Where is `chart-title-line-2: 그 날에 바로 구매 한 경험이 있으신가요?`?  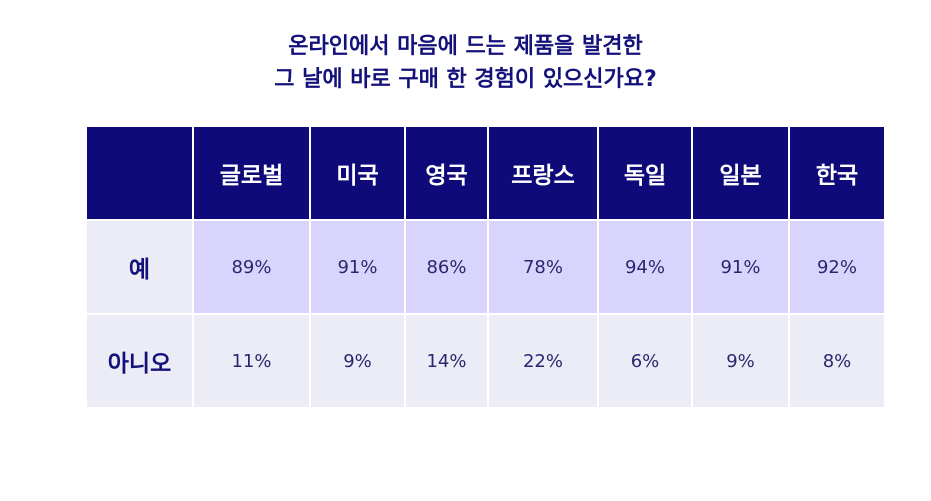
chart-title-line-2: 그 날에 바로 구매 한 경험이 있으신가요? is located at coordinates (465, 79).